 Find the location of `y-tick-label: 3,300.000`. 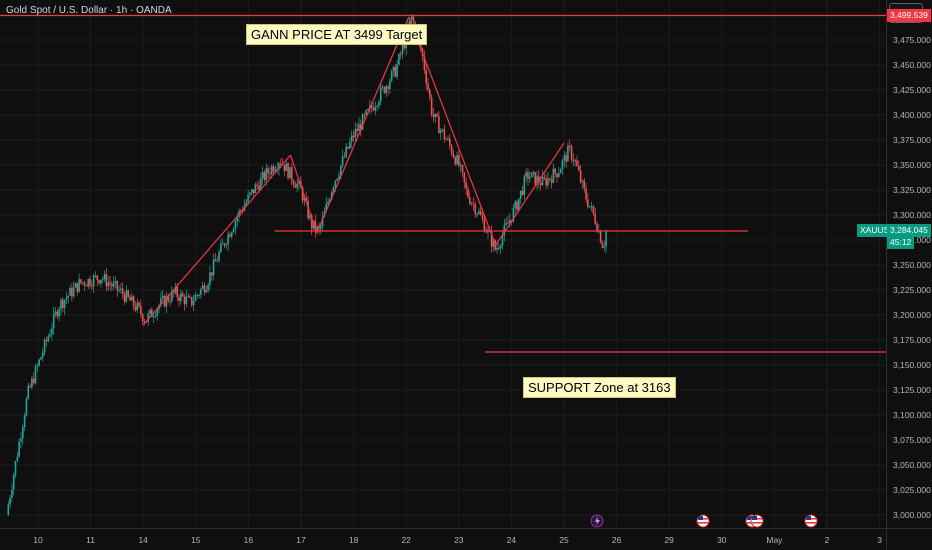

y-tick-label: 3,300.000 is located at coordinates (912, 215).